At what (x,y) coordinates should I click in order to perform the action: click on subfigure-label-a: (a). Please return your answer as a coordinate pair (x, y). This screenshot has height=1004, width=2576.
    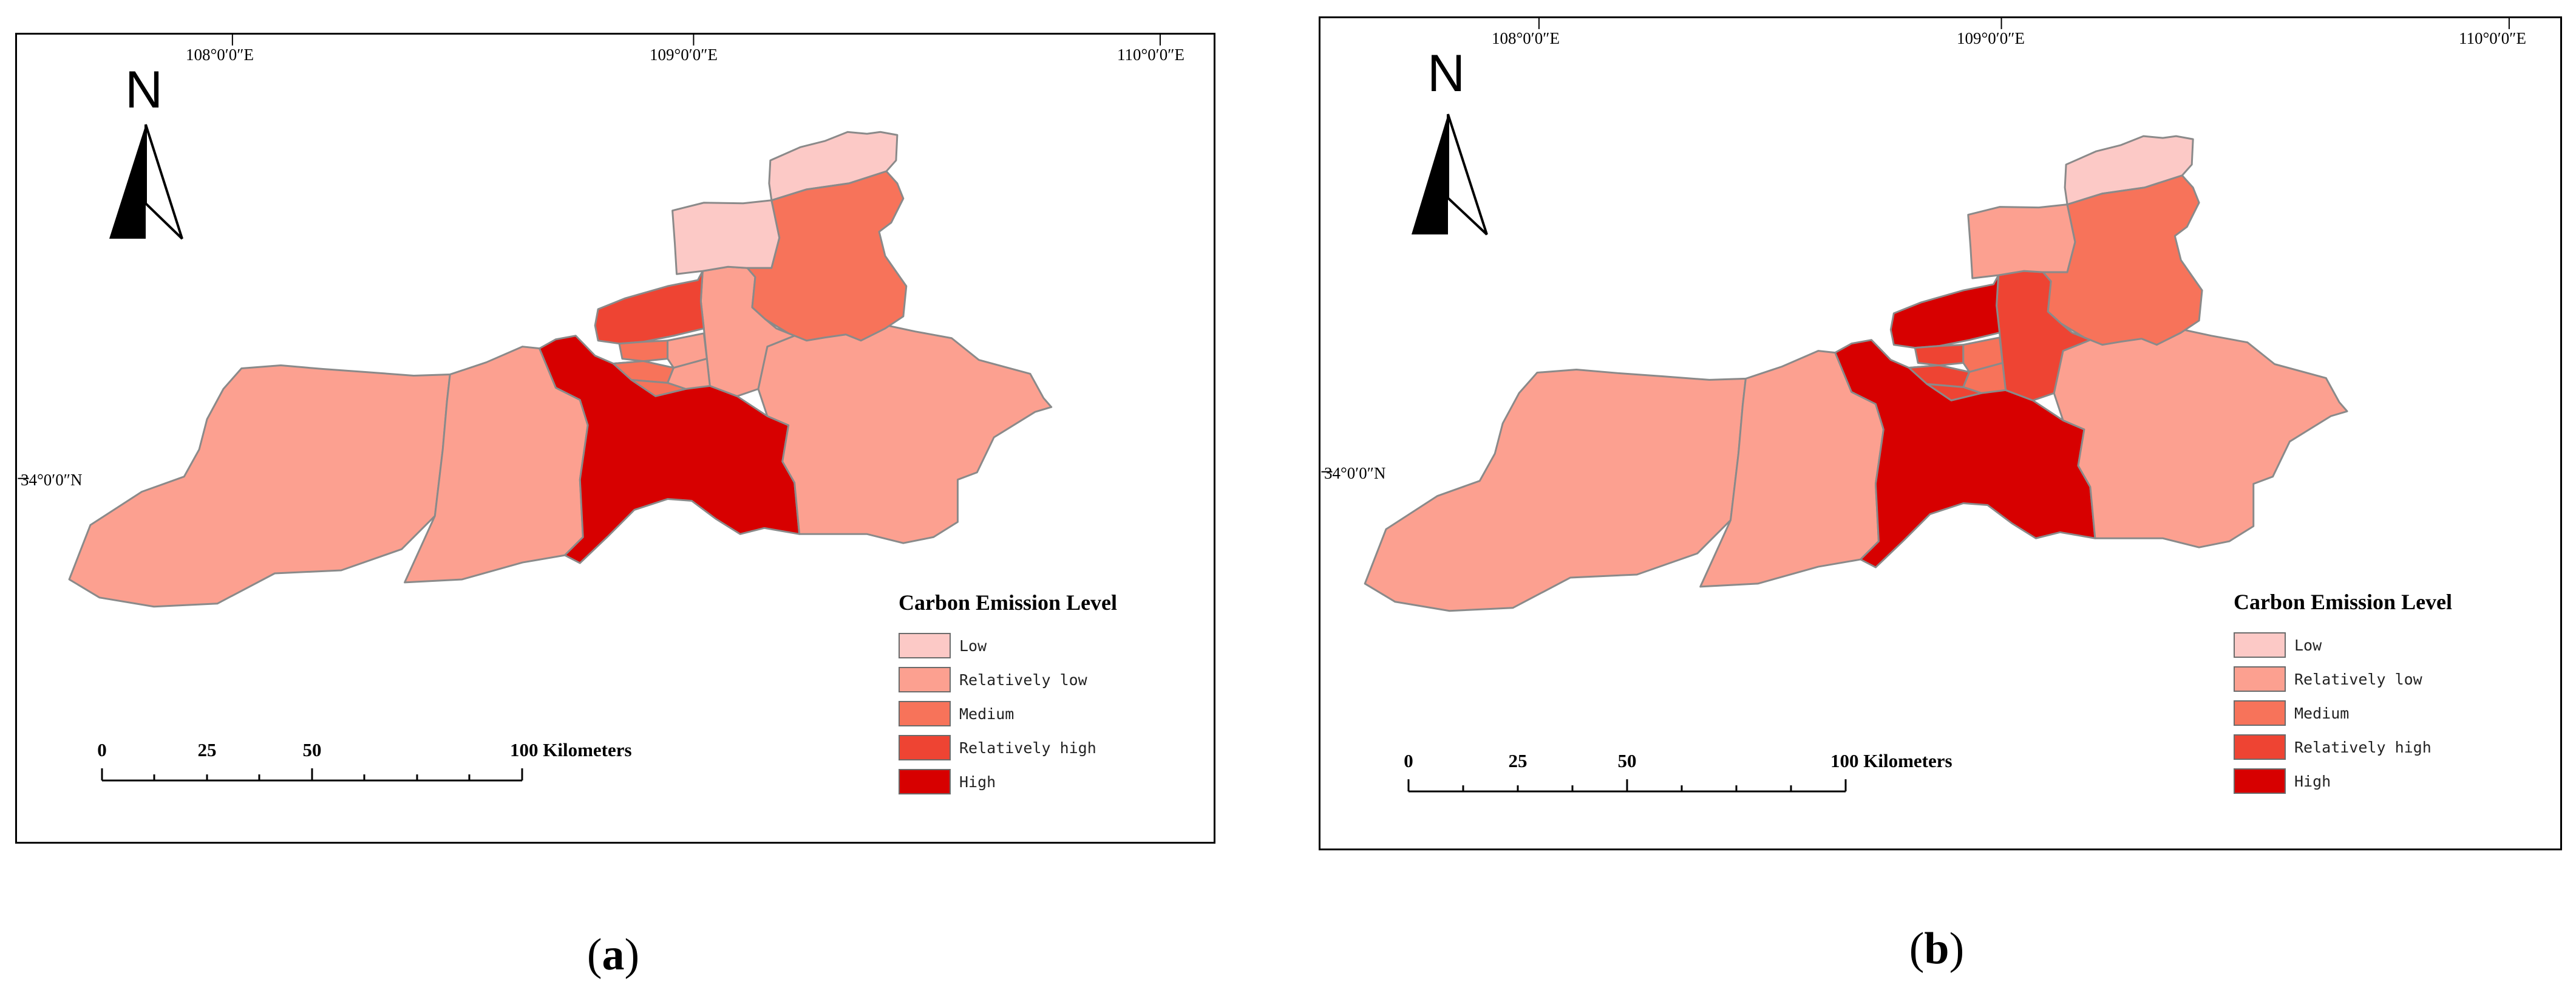
    Looking at the image, I should click on (613, 955).